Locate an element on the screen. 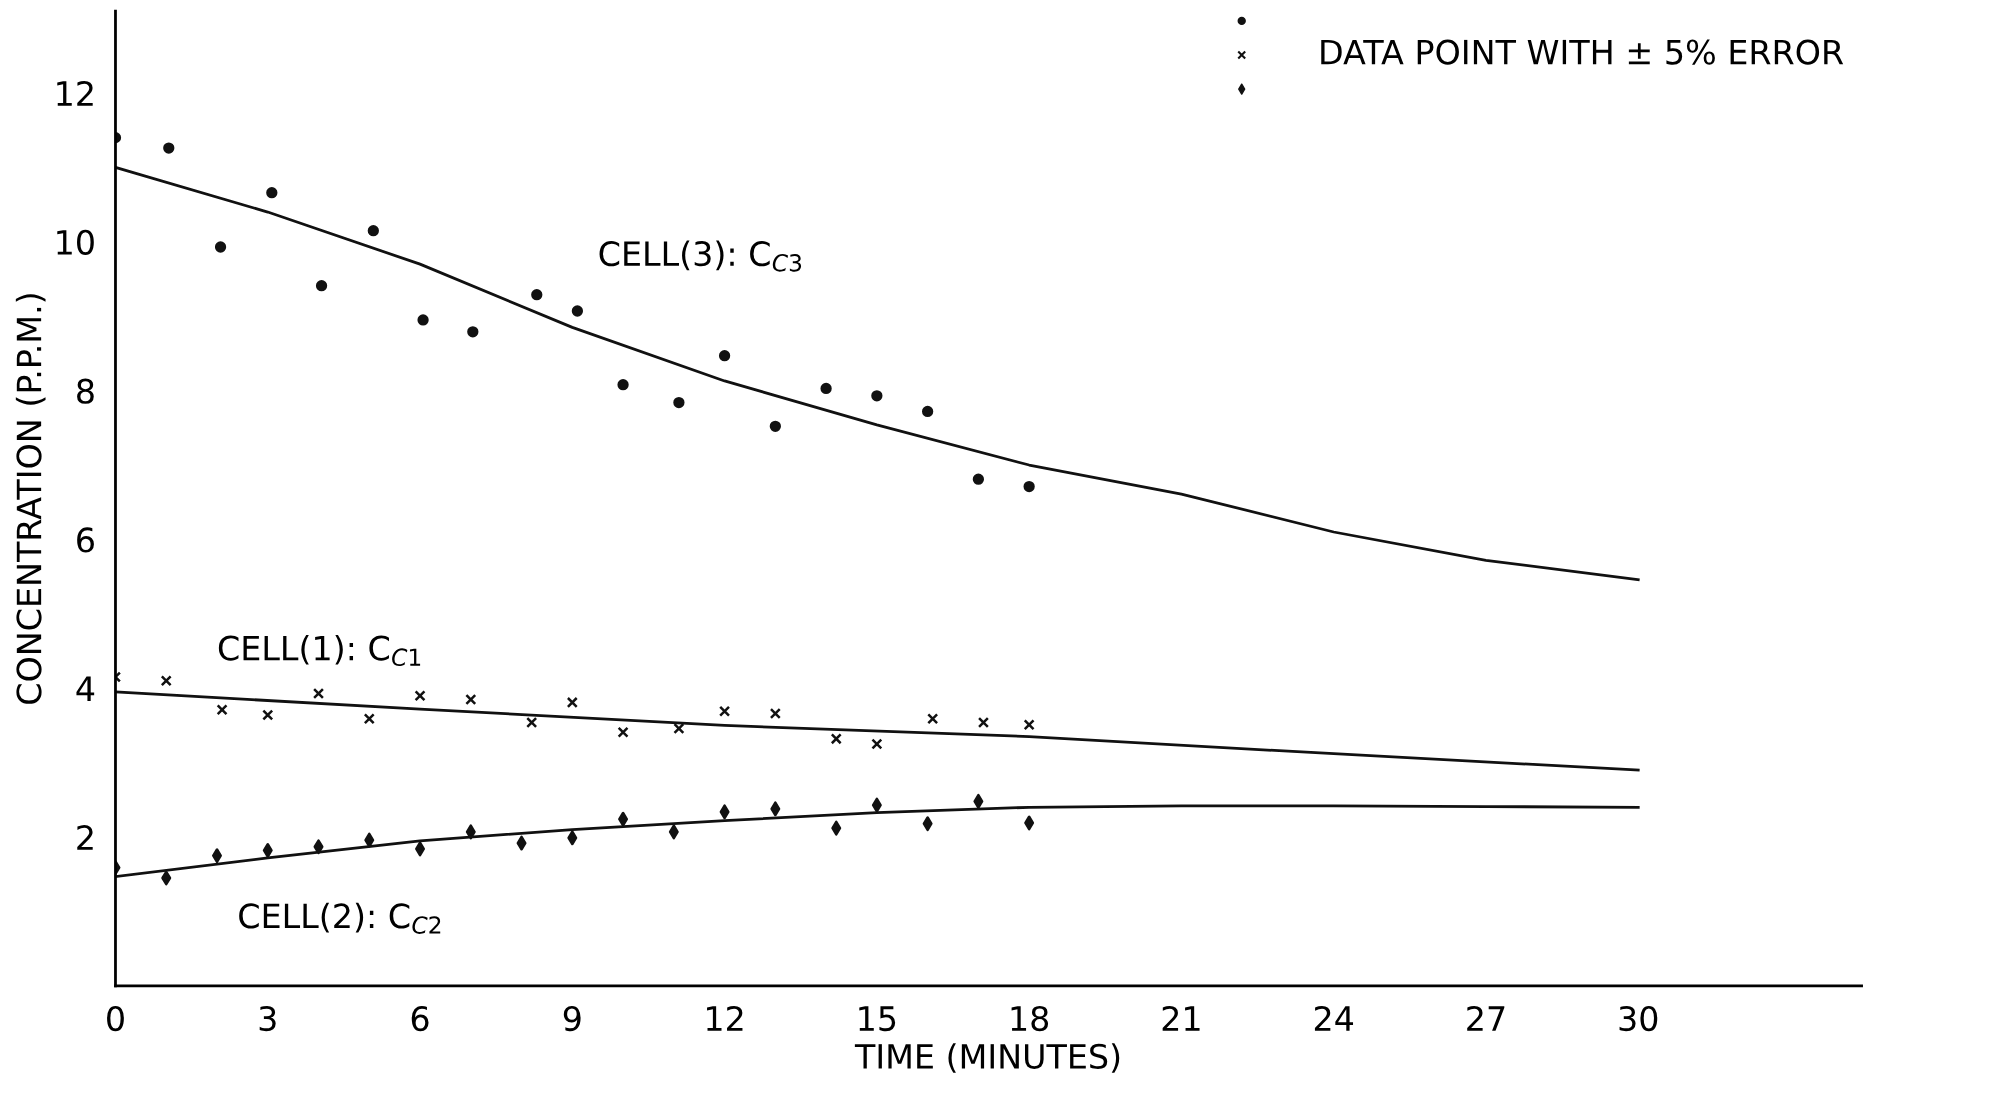  x-tick-label: 12 is located at coordinates (725, 1018).